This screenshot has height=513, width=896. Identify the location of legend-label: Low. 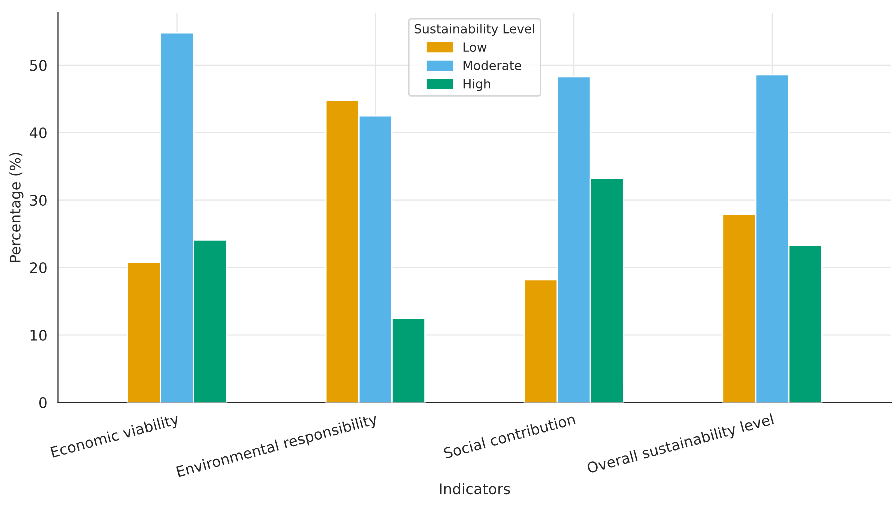
(475, 47).